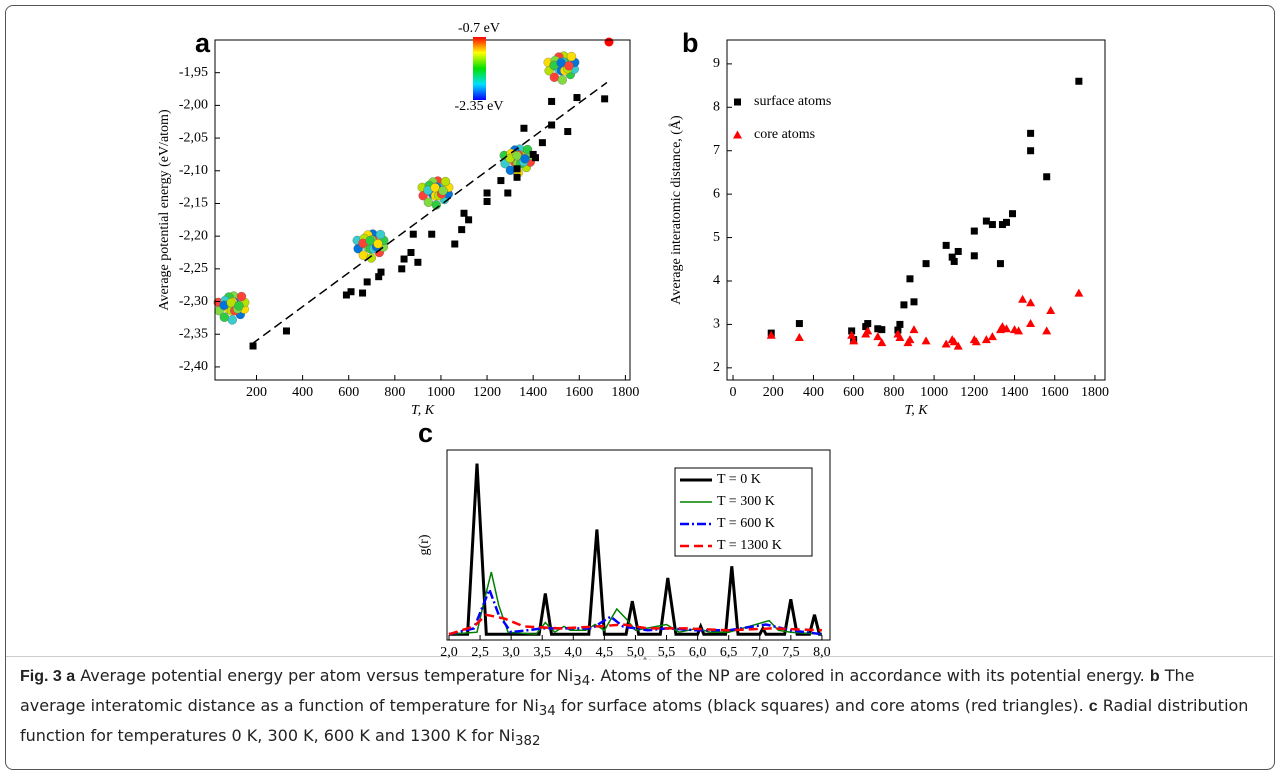  What do you see at coordinates (792, 101) in the screenshot?
I see `legend-label: surface atoms` at bounding box center [792, 101].